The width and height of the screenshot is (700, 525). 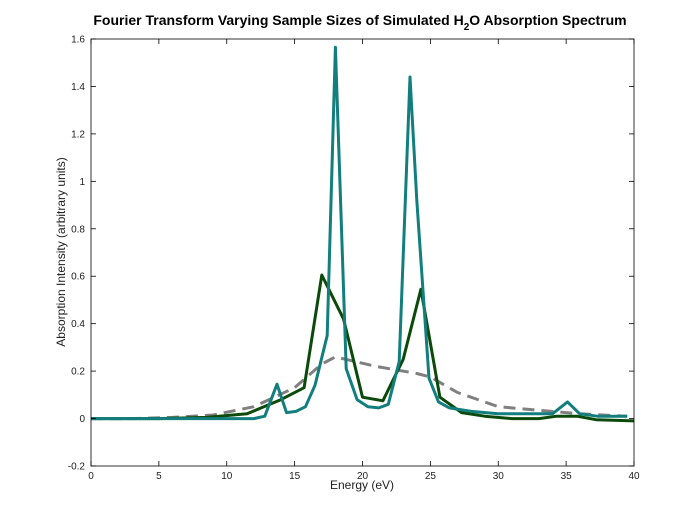 I want to click on x-tick-label: 35, so click(x=567, y=476).